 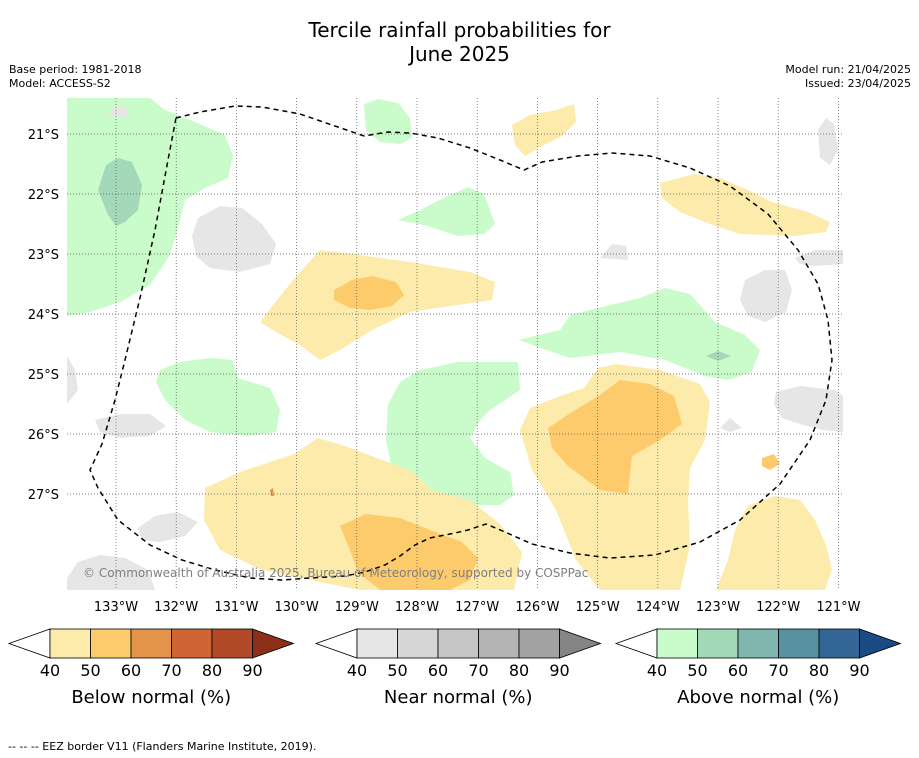 What do you see at coordinates (236, 607) in the screenshot?
I see `longitude-label: 131°W` at bounding box center [236, 607].